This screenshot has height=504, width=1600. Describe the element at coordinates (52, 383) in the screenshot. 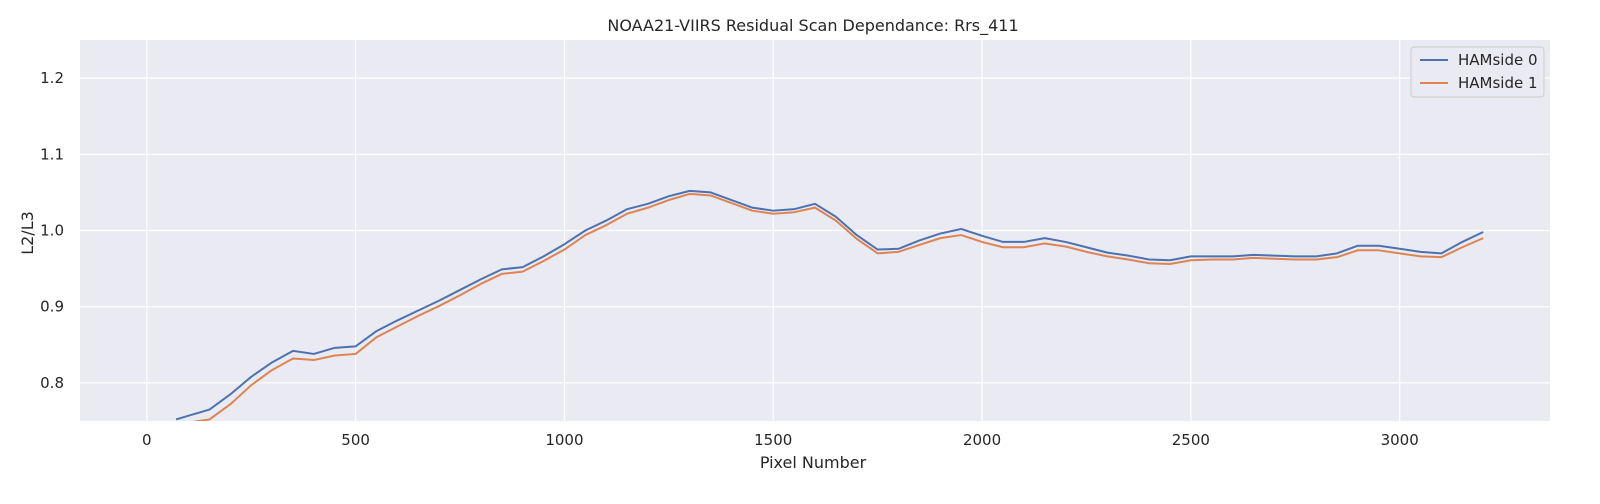

I see `y-tick-label: 0.8` at that location.